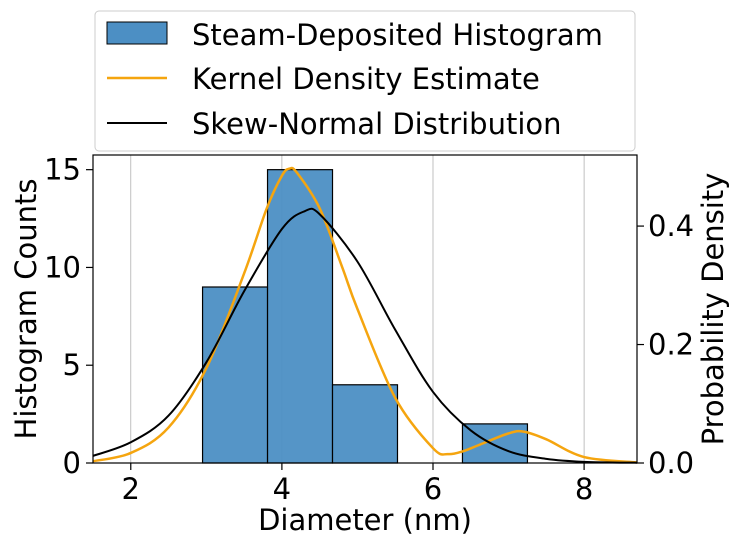 This screenshot has height=546, width=738. Describe the element at coordinates (282, 489) in the screenshot. I see `x-tick-label: 4` at that location.